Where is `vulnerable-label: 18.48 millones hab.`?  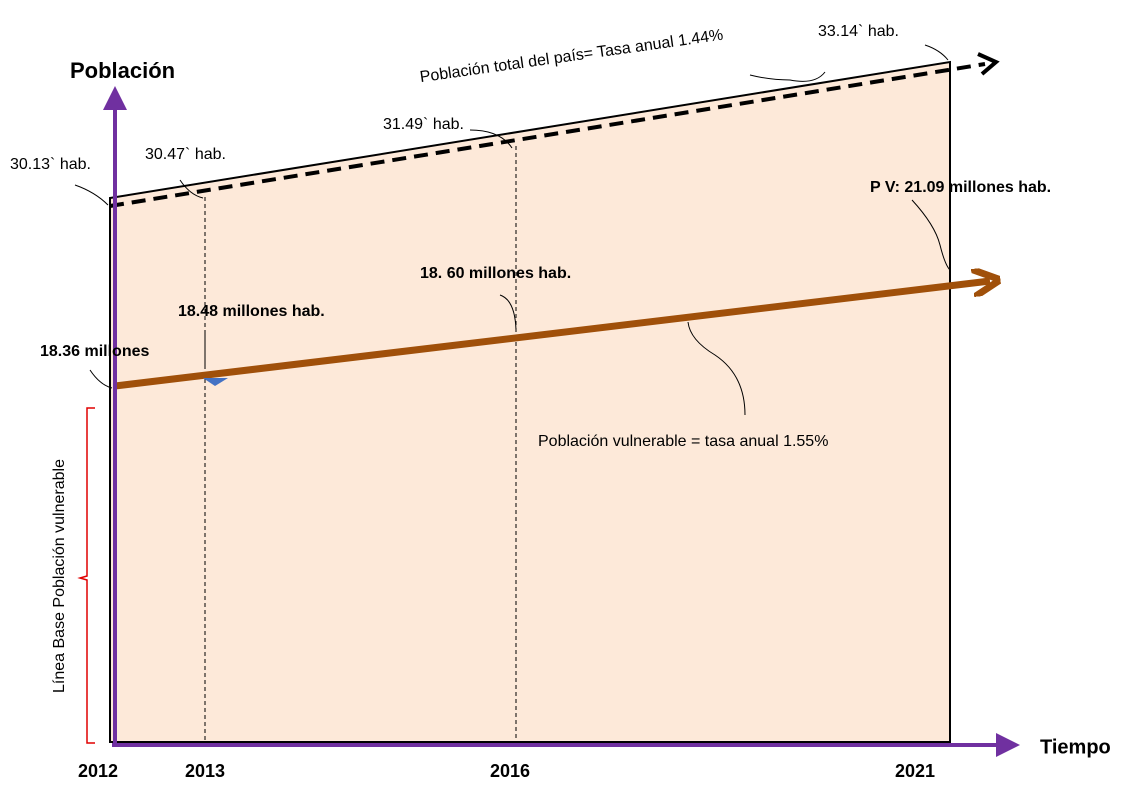 vulnerable-label: 18.48 millones hab. is located at coordinates (251, 311).